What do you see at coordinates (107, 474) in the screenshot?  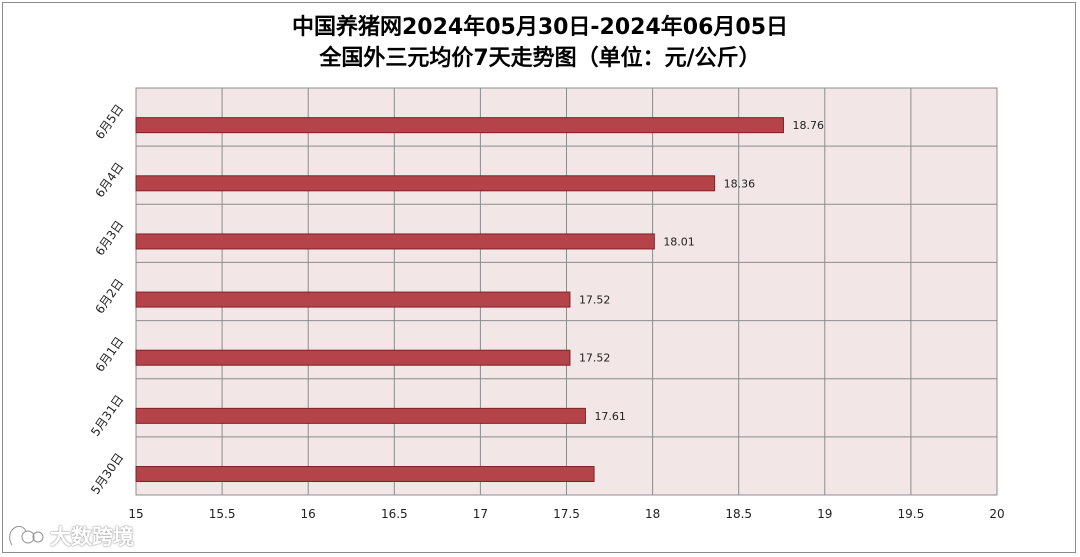 I see `y-tick-label: 5月30日` at bounding box center [107, 474].